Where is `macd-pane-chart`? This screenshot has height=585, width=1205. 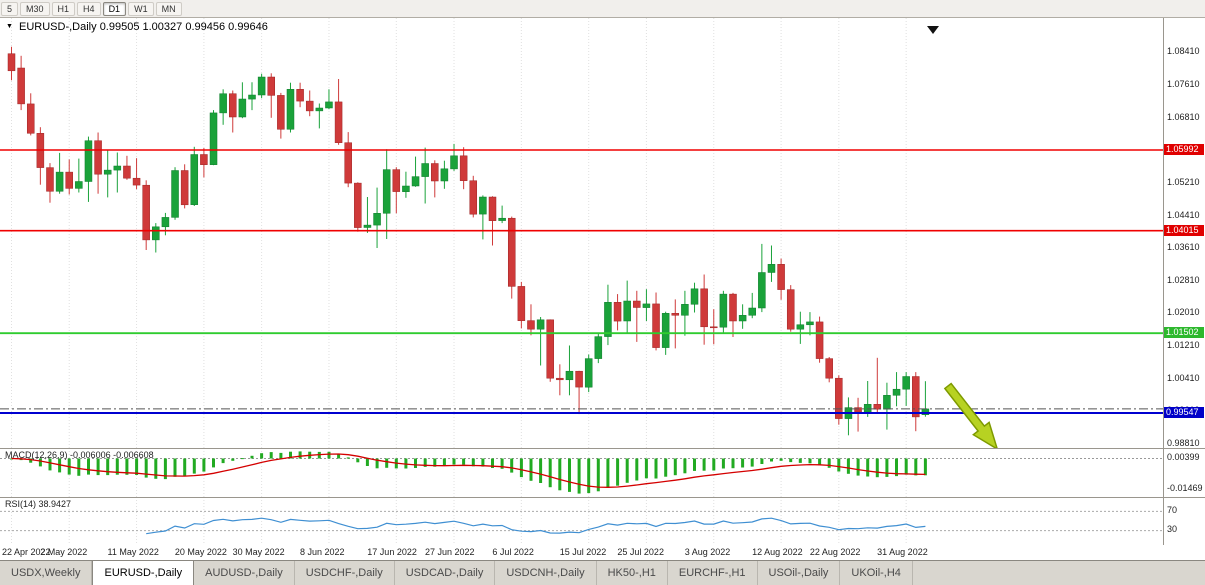 macd-pane-chart is located at coordinates (581, 472).